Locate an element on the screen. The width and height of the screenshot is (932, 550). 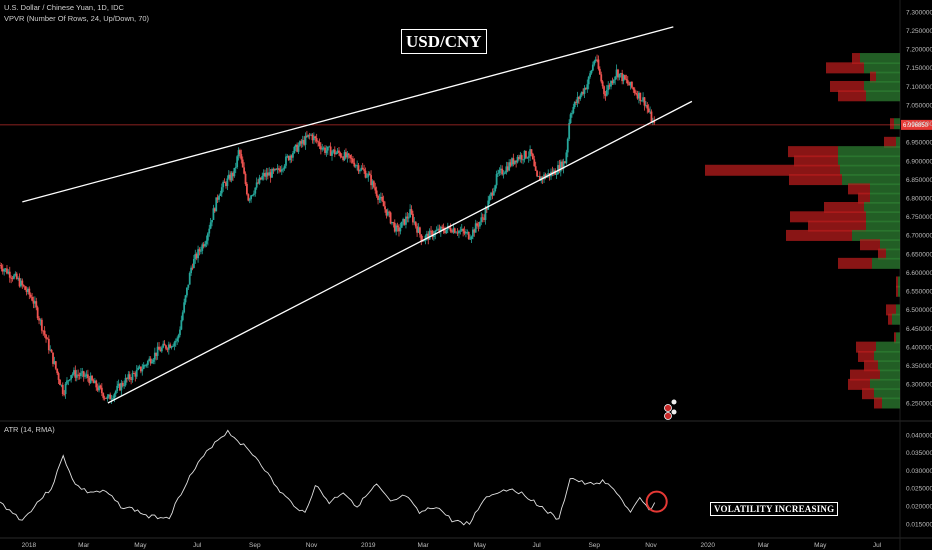
event-marker-bubble is located at coordinates (674, 402).